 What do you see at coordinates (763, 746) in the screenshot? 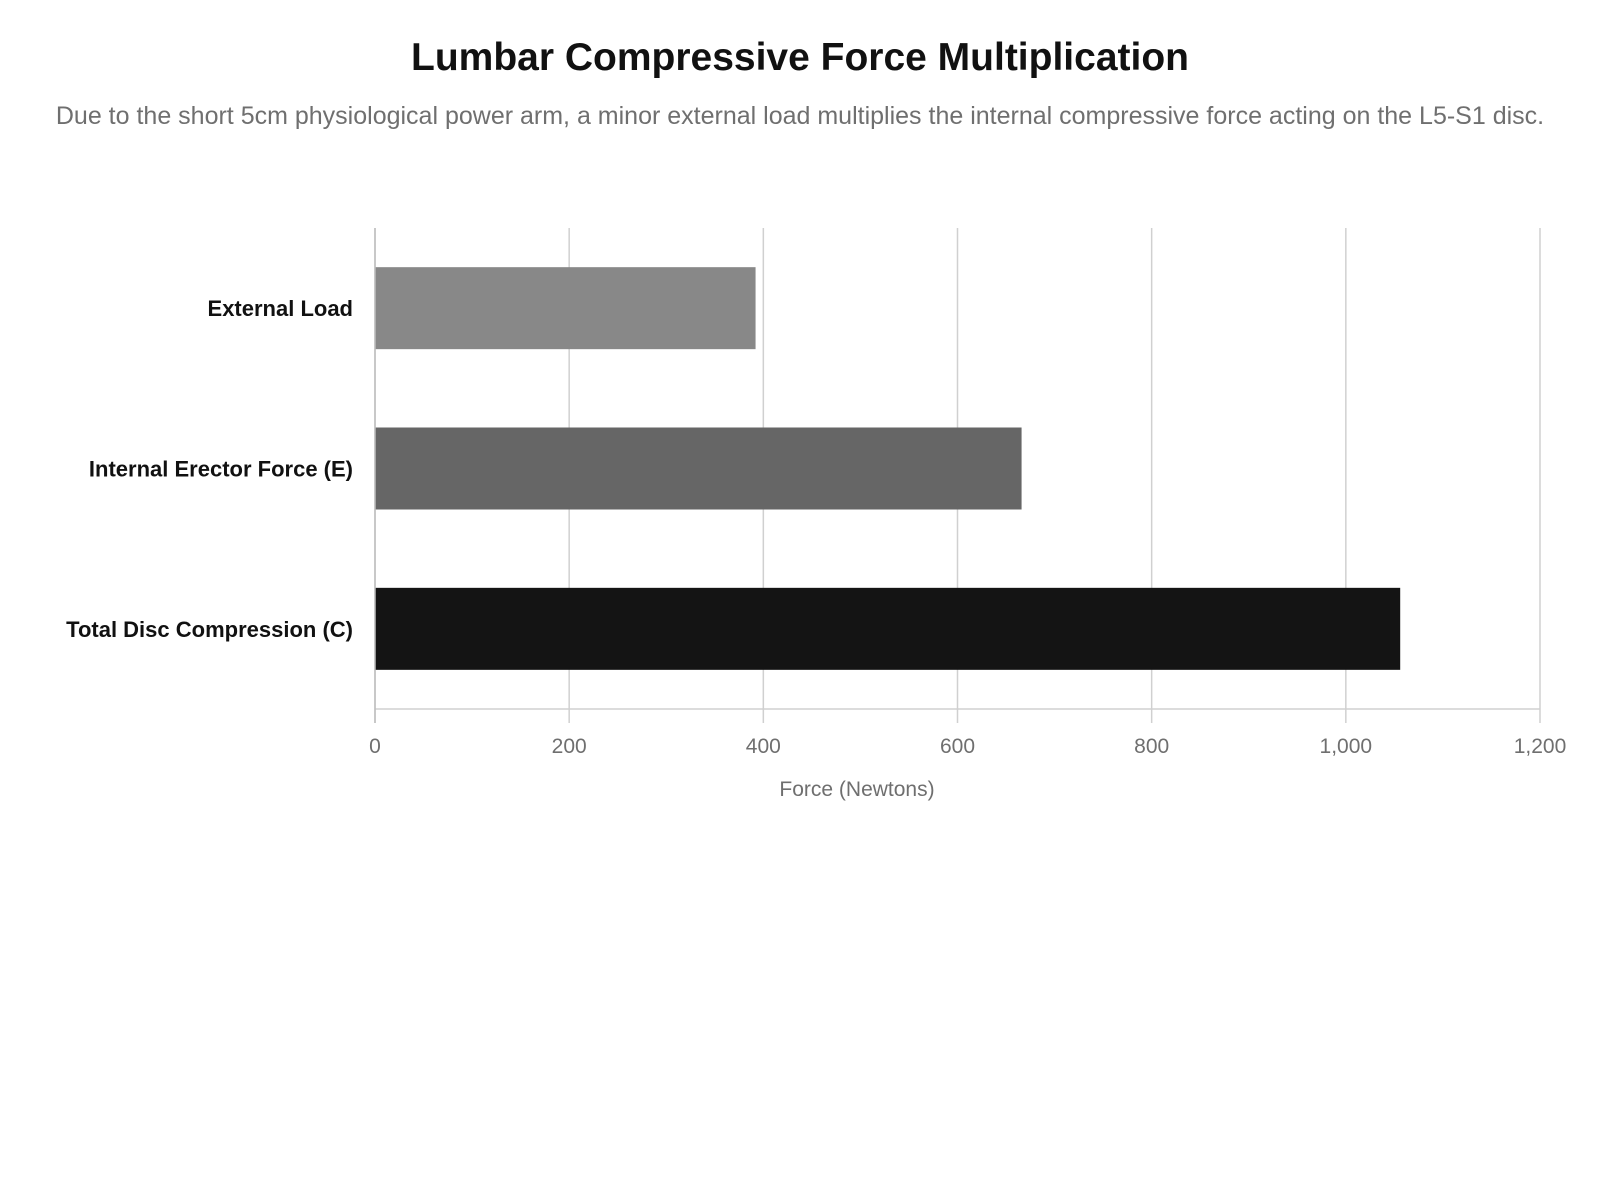
I see `x-tick-label: 400` at bounding box center [763, 746].